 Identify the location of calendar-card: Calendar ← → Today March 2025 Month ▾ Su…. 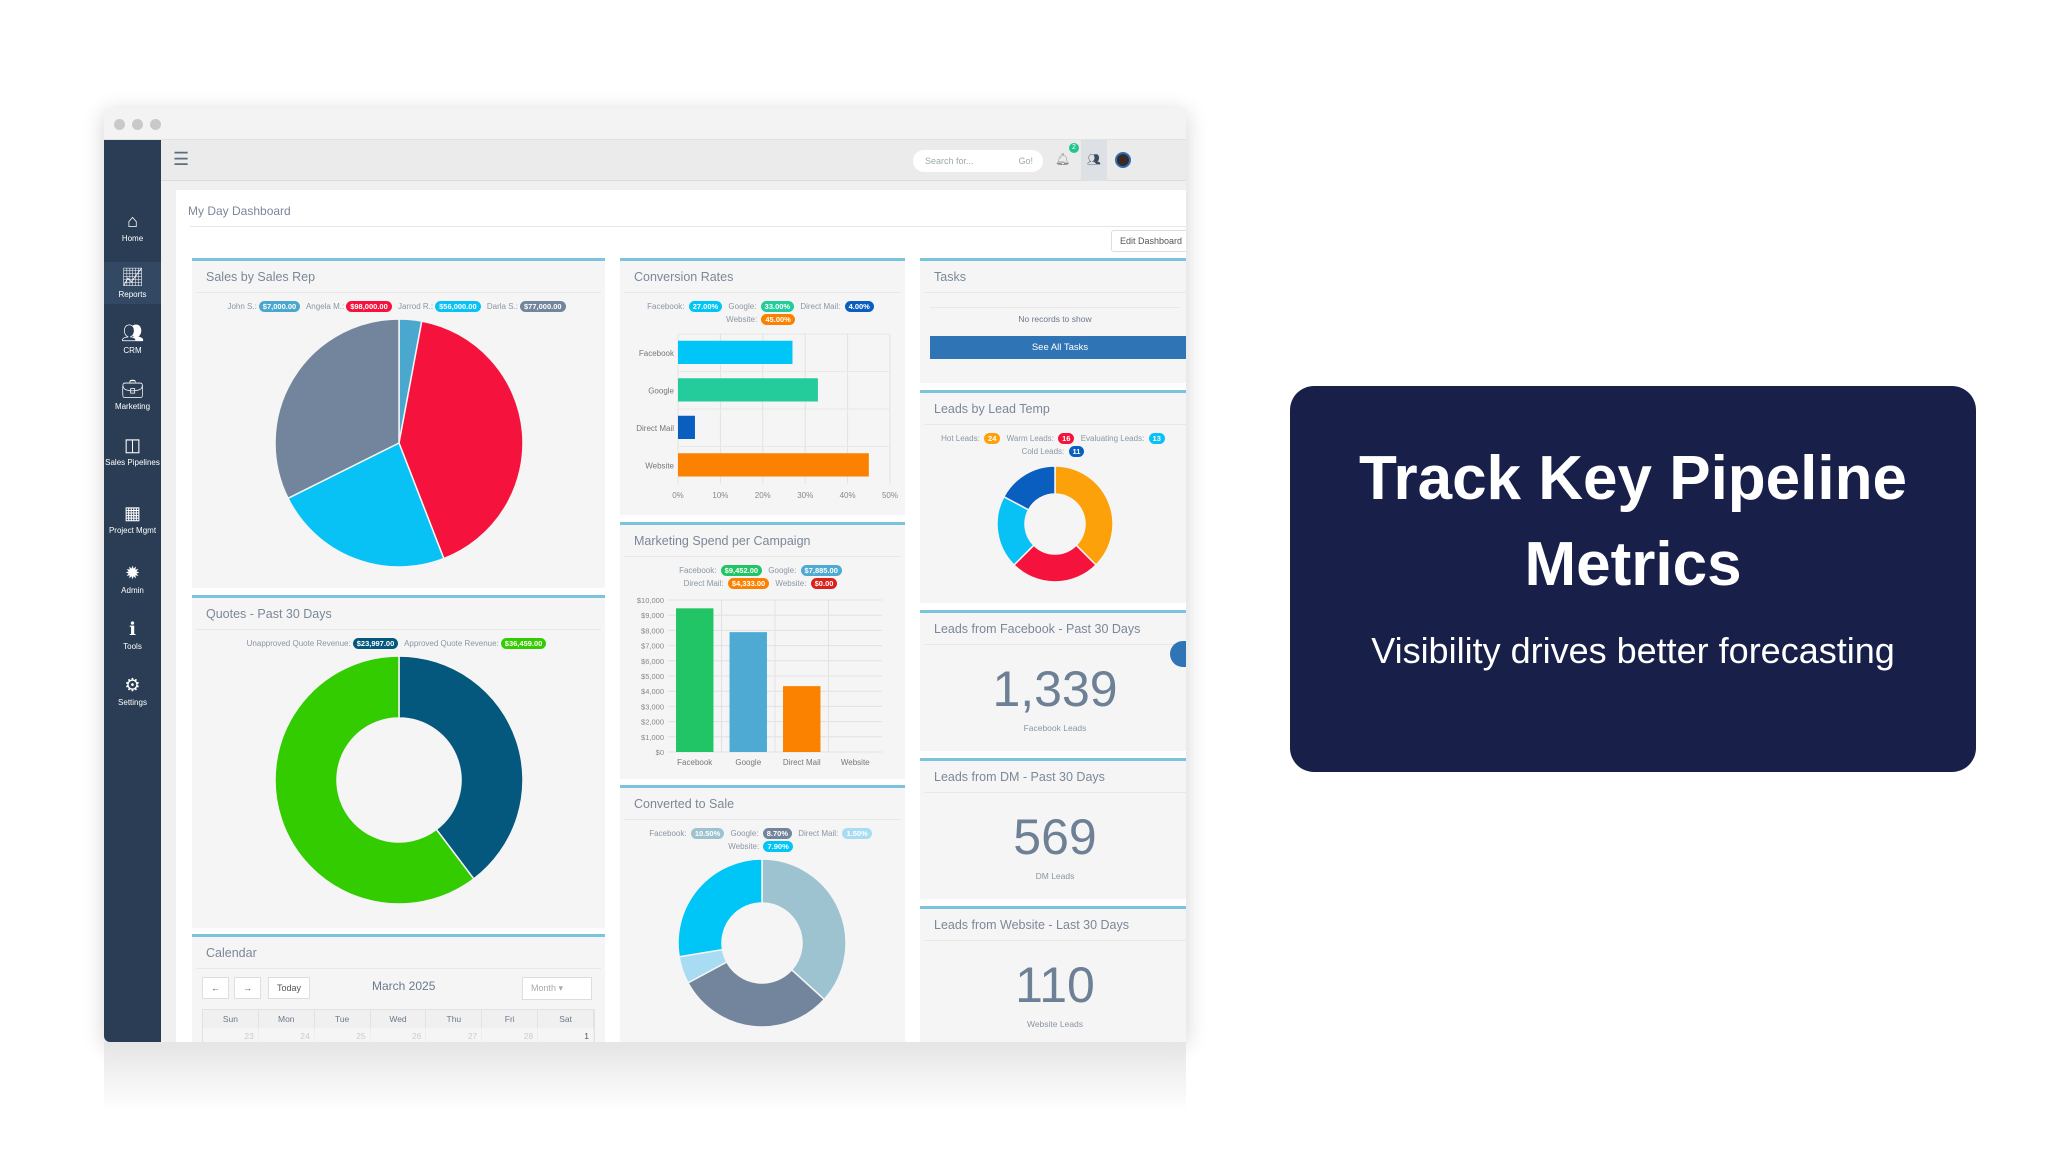
(398, 988).